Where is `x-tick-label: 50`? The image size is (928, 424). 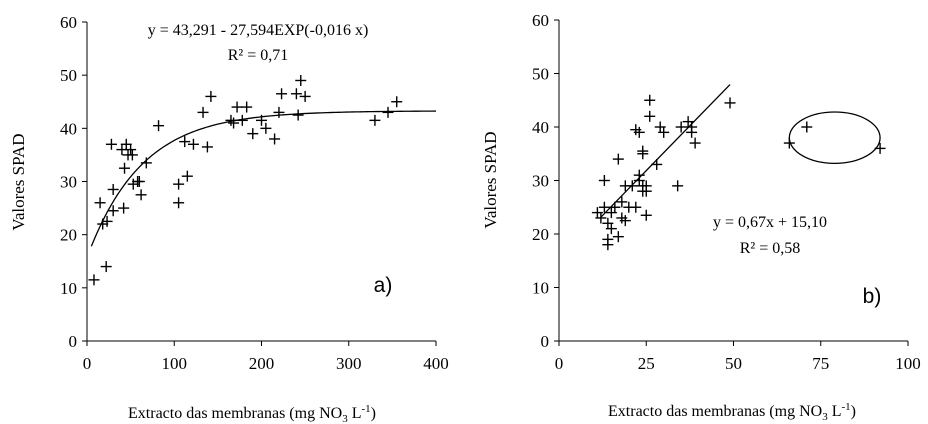 x-tick-label: 50 is located at coordinates (733, 363).